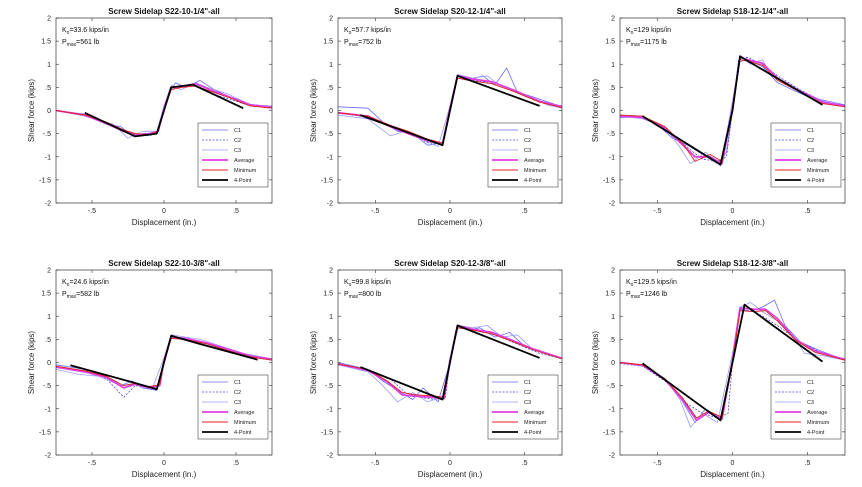 Image resolution: width=862 pixels, height=487 pixels. I want to click on chart4-annotation-p-symbol: P, so click(64, 294).